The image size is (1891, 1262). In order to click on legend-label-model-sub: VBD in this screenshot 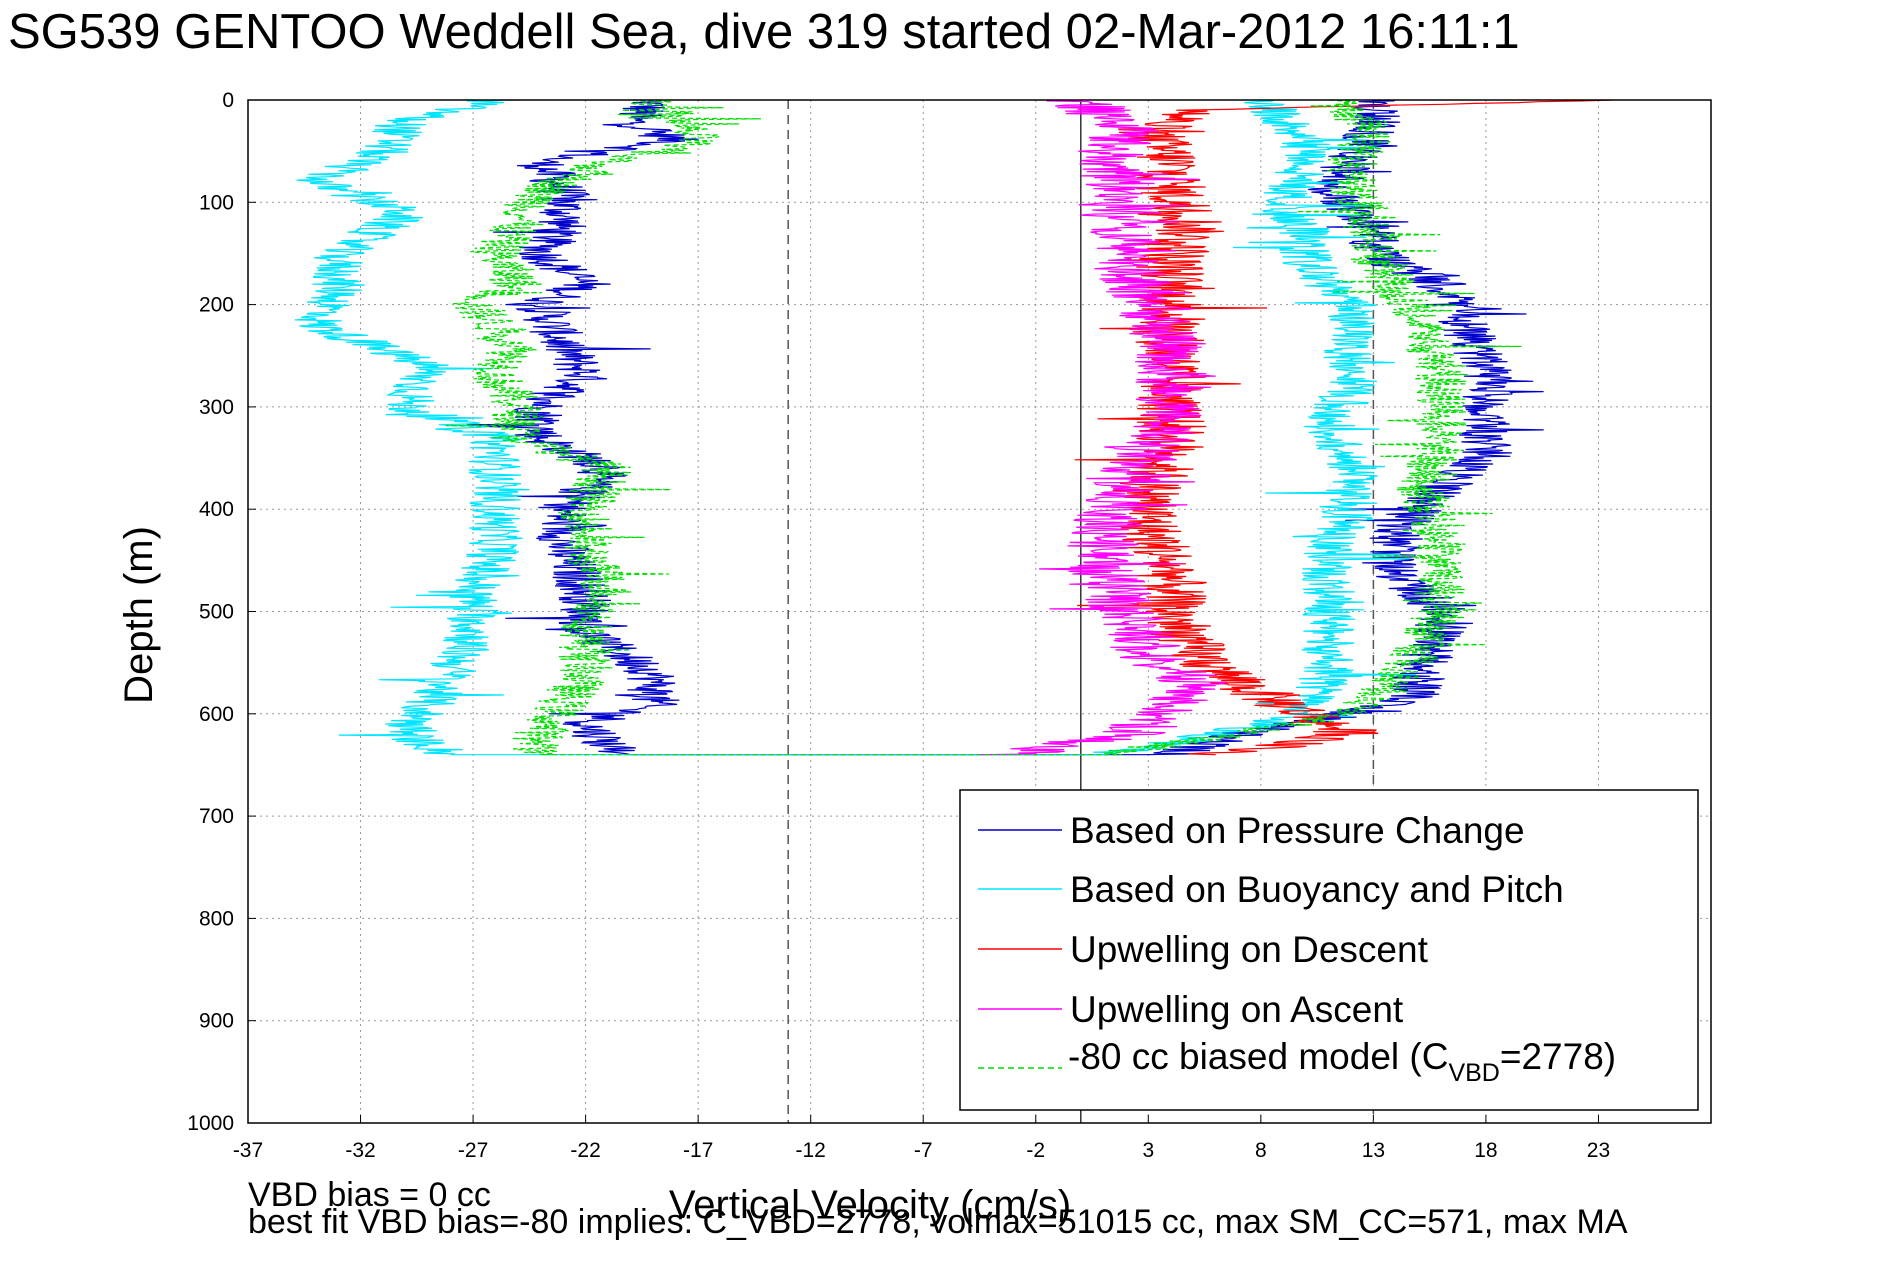, I will do `click(1473, 1073)`.